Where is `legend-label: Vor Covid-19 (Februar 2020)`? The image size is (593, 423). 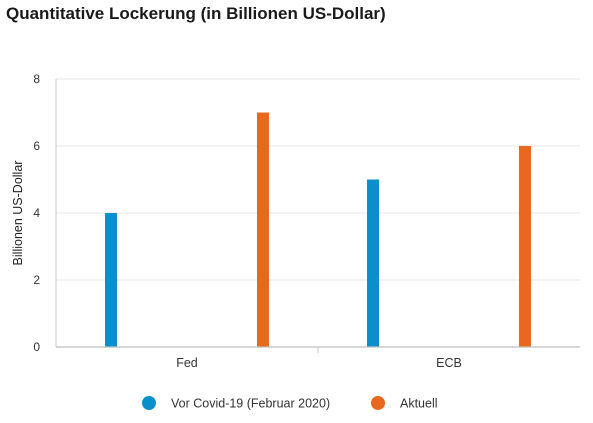 legend-label: Vor Covid-19 (Februar 2020) is located at coordinates (250, 404).